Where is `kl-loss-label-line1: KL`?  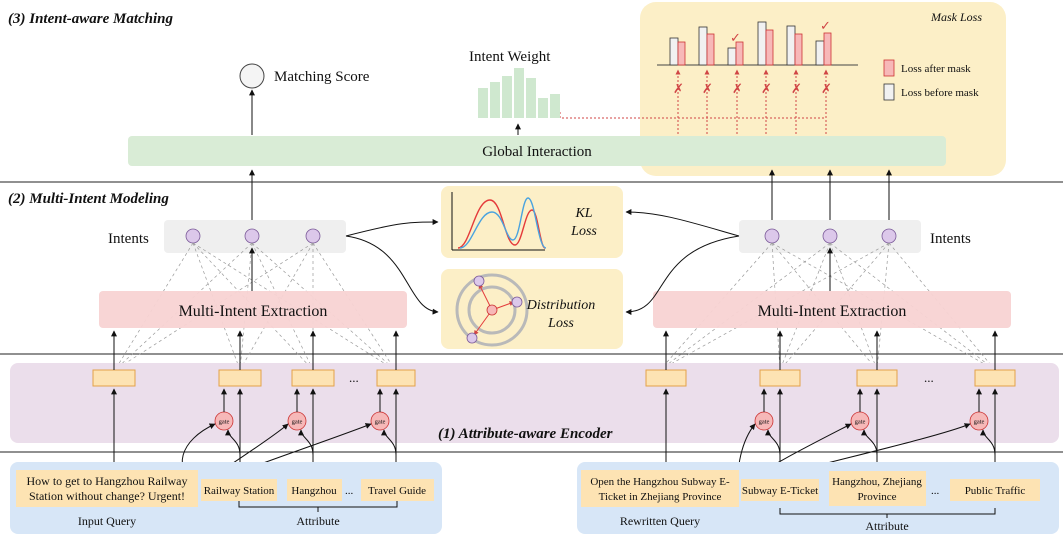
kl-loss-label-line1: KL is located at coordinates (583, 213).